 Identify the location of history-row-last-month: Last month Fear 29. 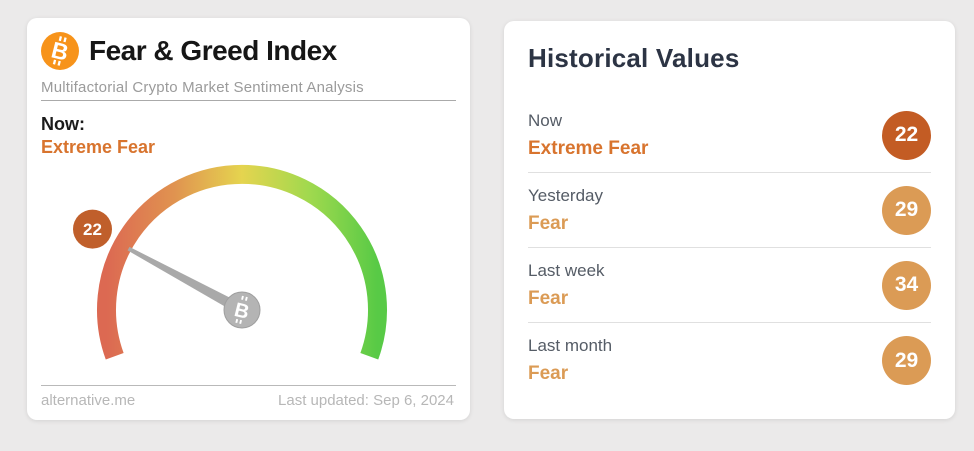
(729, 360).